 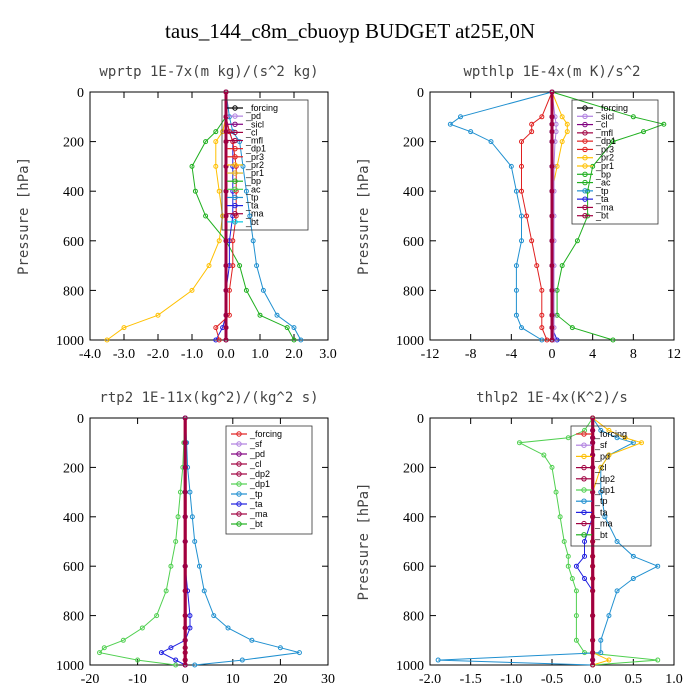 What do you see at coordinates (552, 541) in the screenshot?
I see `plot-frame` at bounding box center [552, 541].